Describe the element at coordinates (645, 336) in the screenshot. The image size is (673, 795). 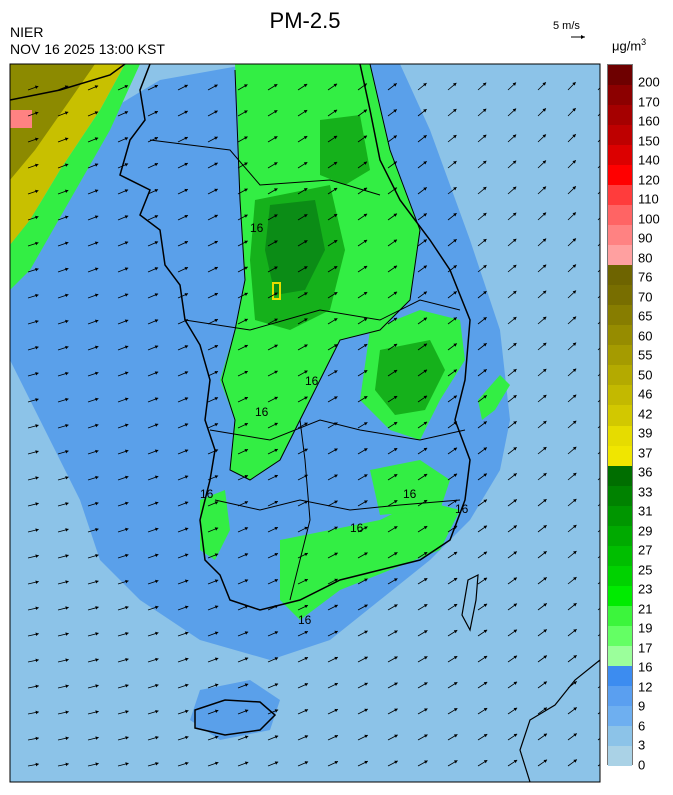
I see `legend-label: 60` at that location.